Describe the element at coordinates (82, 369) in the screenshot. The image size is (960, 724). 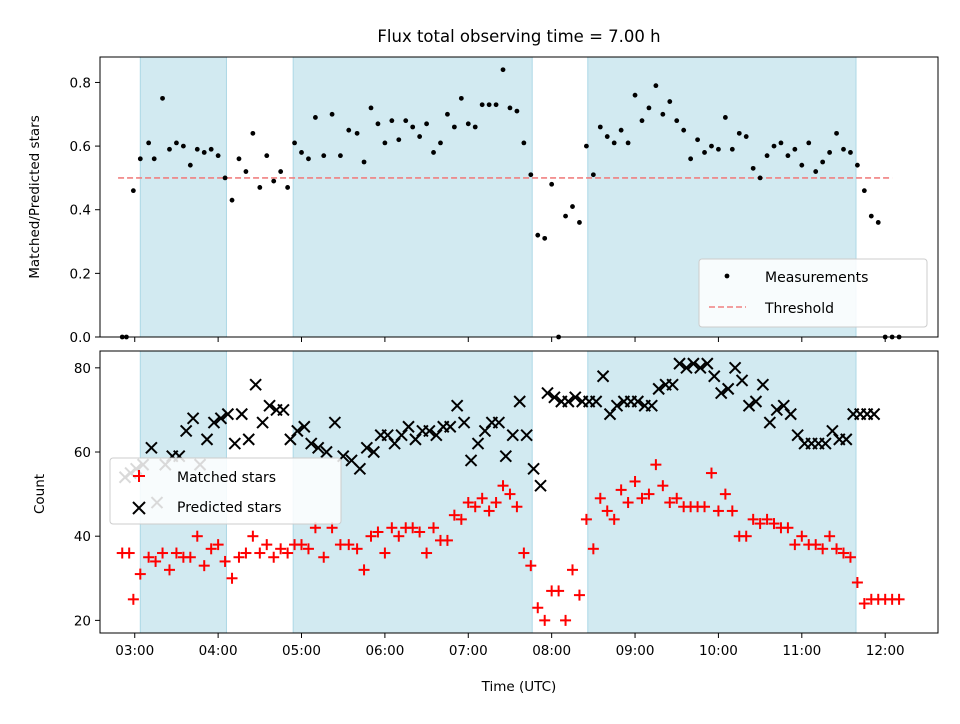
I see `bottom-y-tick-label: 80` at that location.